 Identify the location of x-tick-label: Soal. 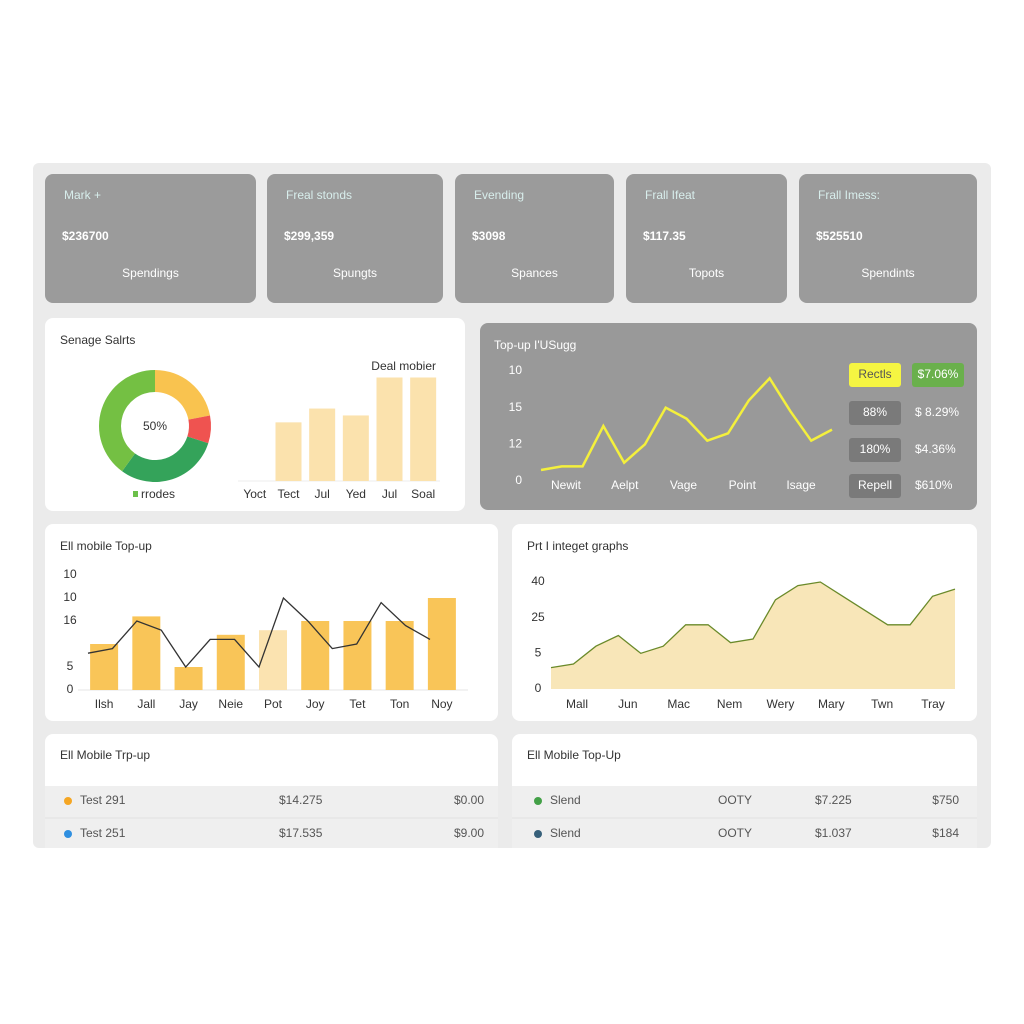
(423, 494).